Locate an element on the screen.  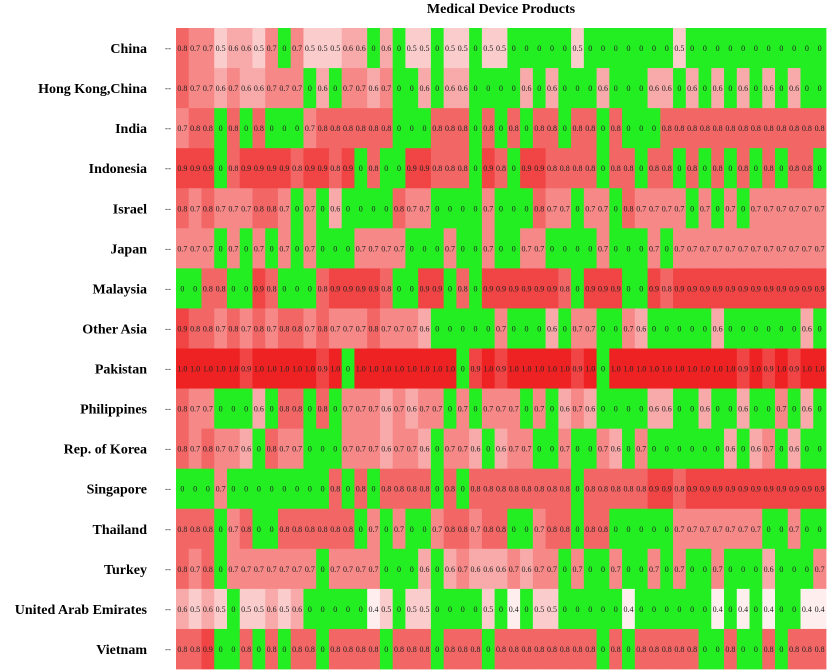
row-label: Hong Kong,China is located at coordinates (92, 89).